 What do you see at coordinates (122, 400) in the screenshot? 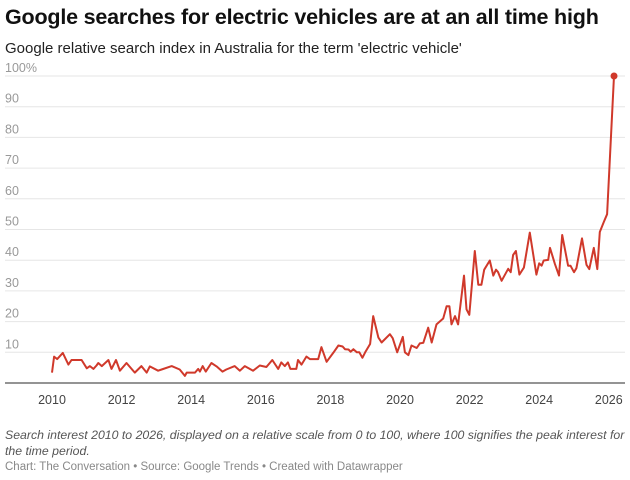
I see `x-tick-label: 2012` at bounding box center [122, 400].